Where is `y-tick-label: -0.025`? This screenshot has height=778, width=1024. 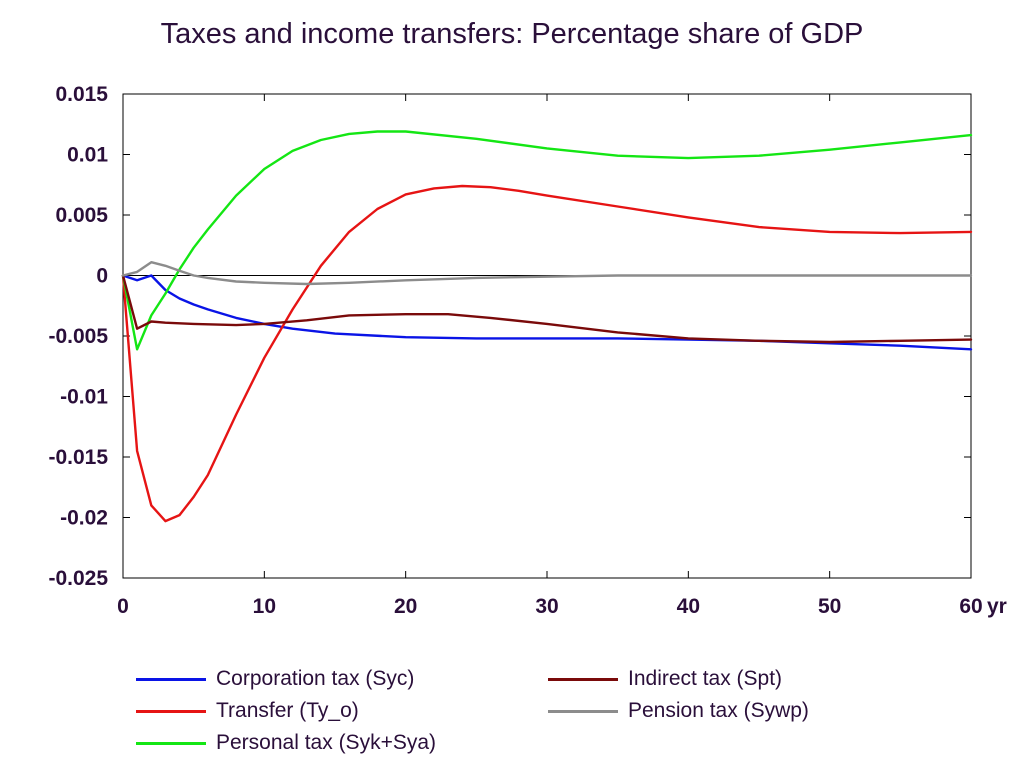 y-tick-label: -0.025 is located at coordinates (78, 578).